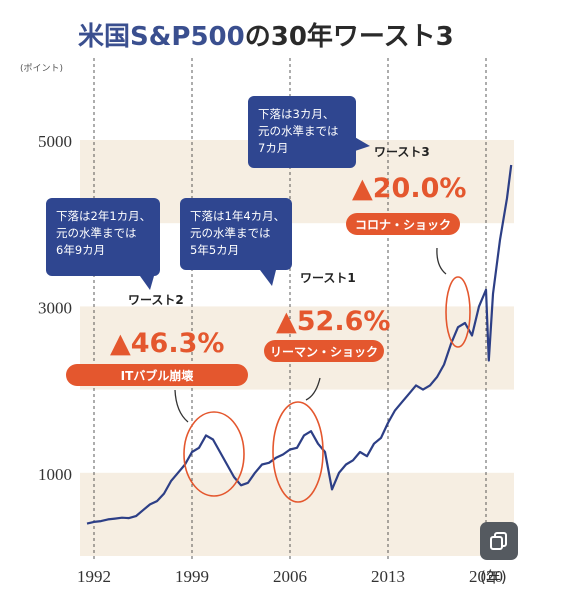 The width and height of the screenshot is (578, 596). What do you see at coordinates (192, 576) in the screenshot?
I see `x-tick-label: 1999` at bounding box center [192, 576].